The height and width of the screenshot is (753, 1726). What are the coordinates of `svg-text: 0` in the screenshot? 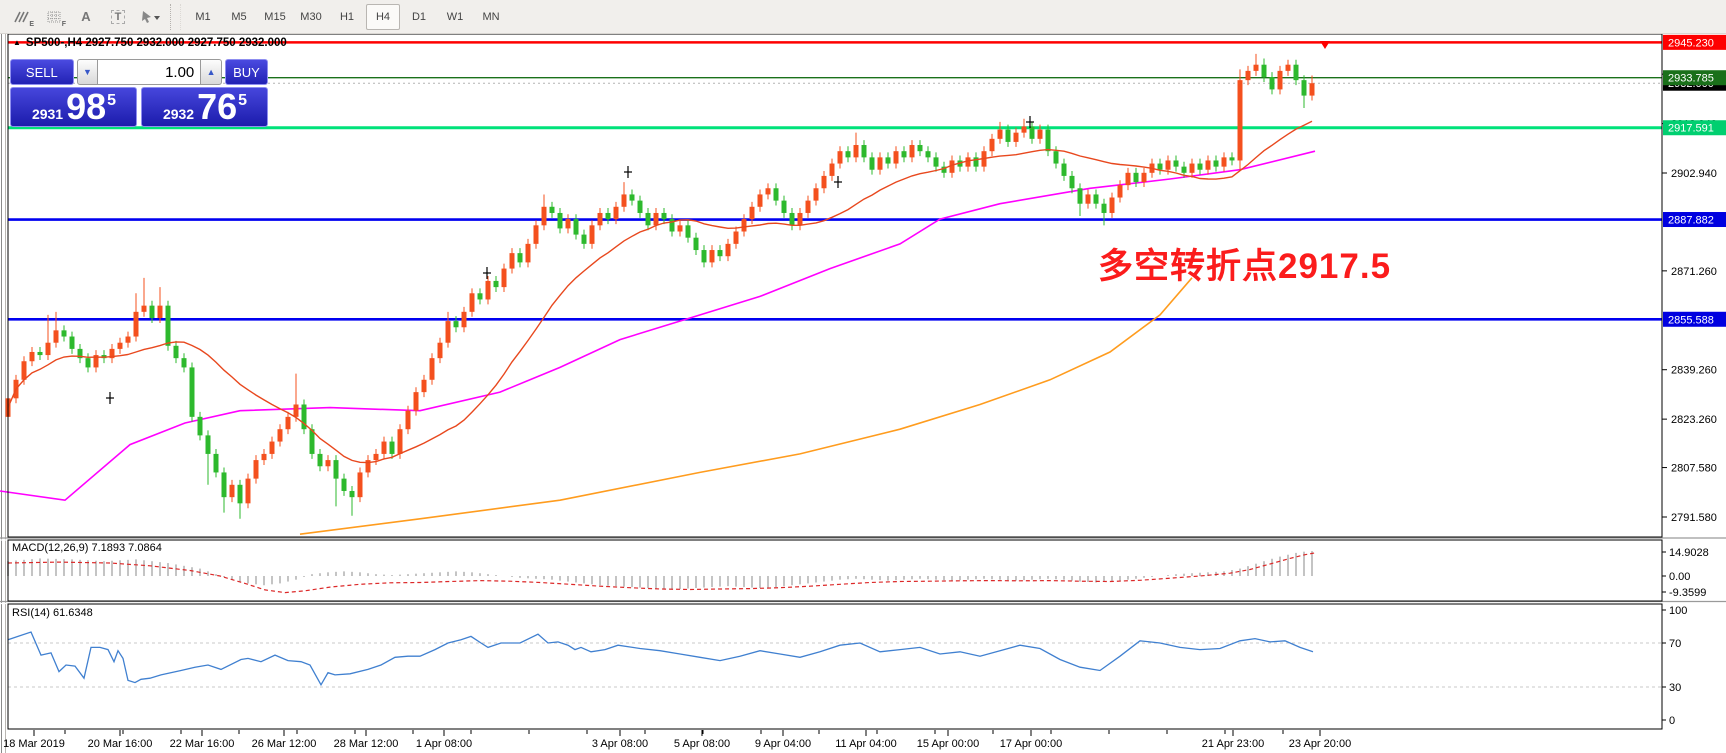 It's located at (1672, 721).